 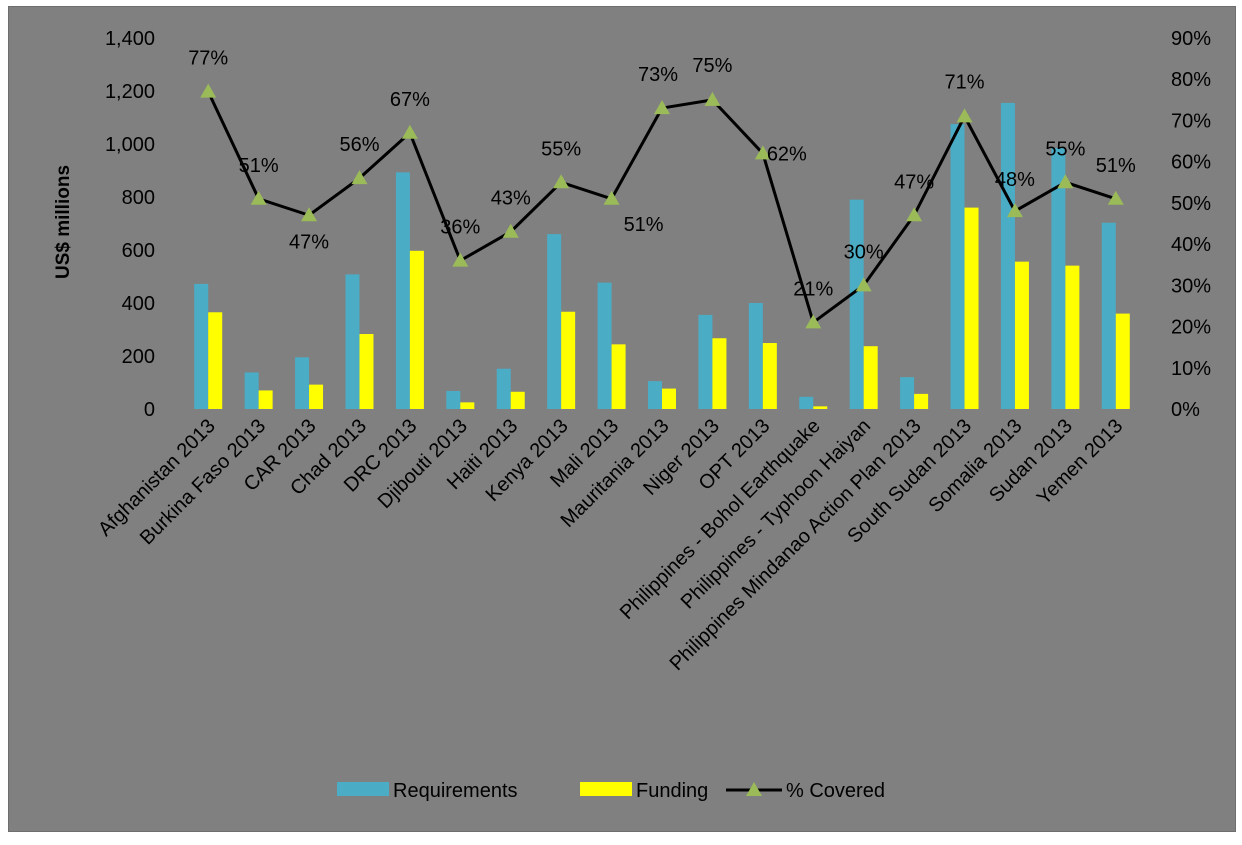 I want to click on coverage-data-label: 71%, so click(x=965, y=82).